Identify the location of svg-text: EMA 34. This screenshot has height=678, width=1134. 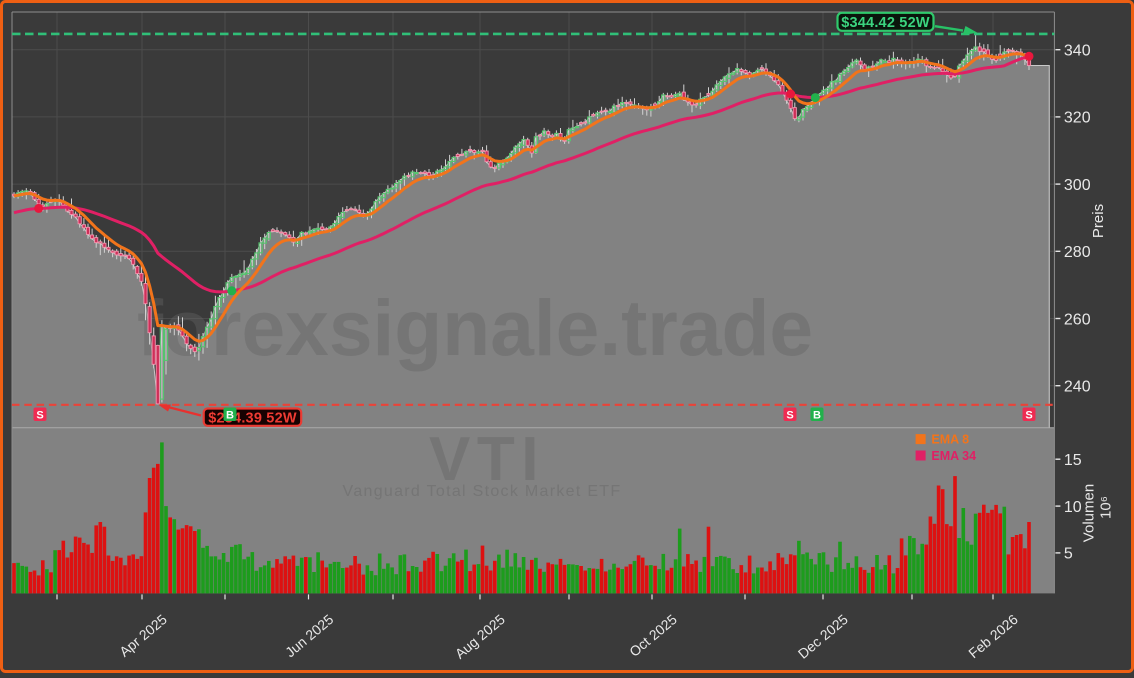
(953, 456).